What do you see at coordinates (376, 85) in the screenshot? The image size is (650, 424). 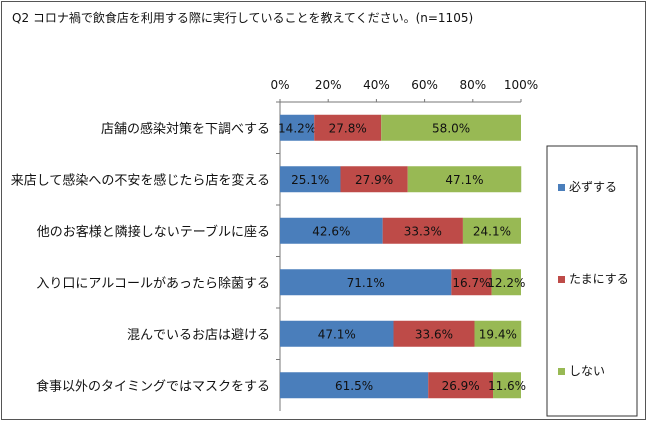 I see `x-tick-label: 40%` at bounding box center [376, 85].